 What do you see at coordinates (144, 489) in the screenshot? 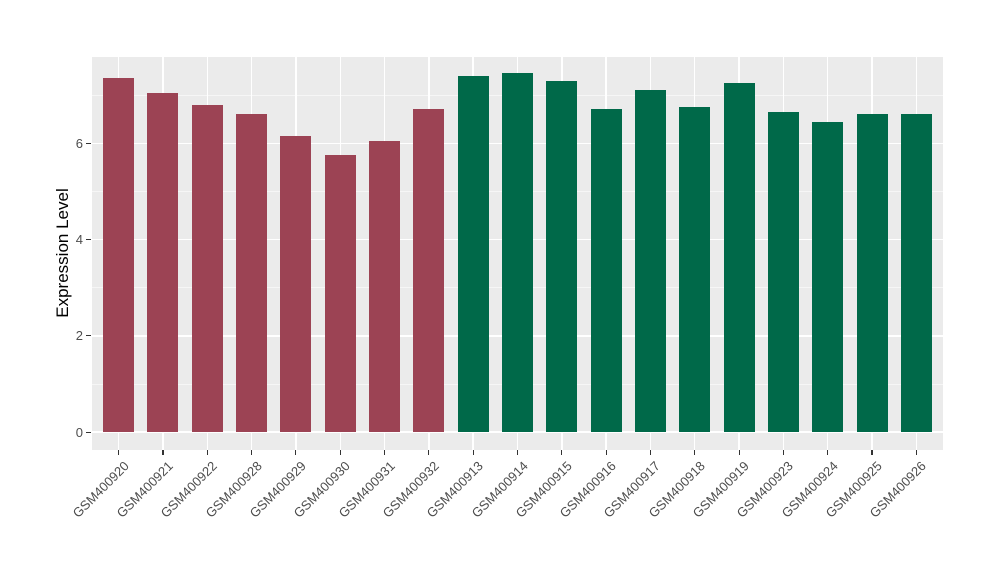
I see `x-tick-label-GSM400921: GSM400921` at bounding box center [144, 489].